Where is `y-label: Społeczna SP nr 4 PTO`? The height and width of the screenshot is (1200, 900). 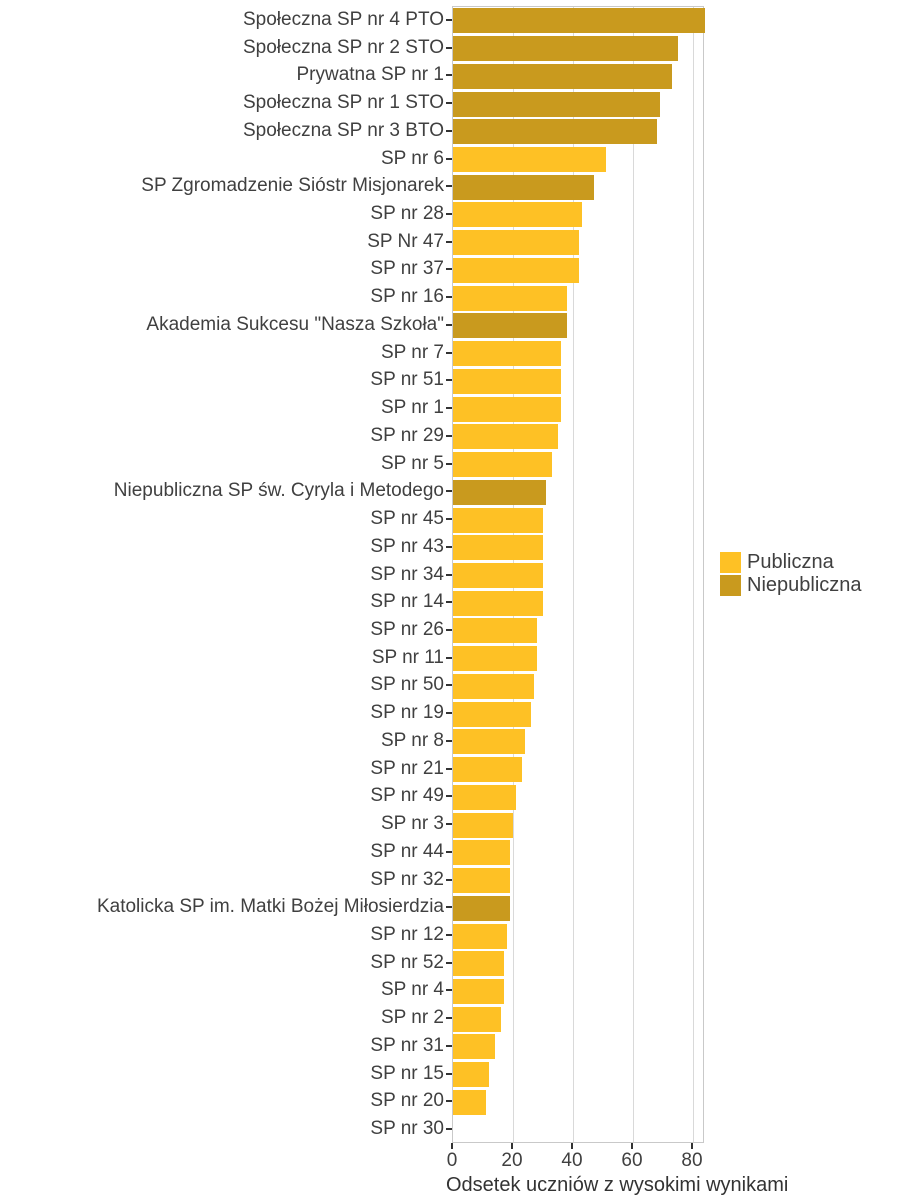
y-label: Społeczna SP nr 4 PTO is located at coordinates (343, 19).